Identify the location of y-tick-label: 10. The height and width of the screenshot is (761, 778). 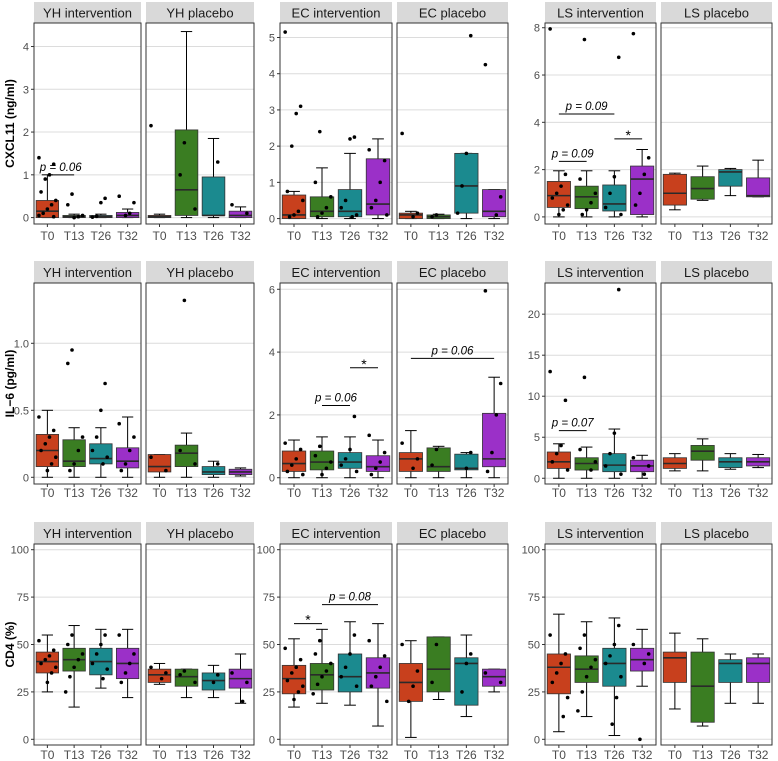
(534, 397).